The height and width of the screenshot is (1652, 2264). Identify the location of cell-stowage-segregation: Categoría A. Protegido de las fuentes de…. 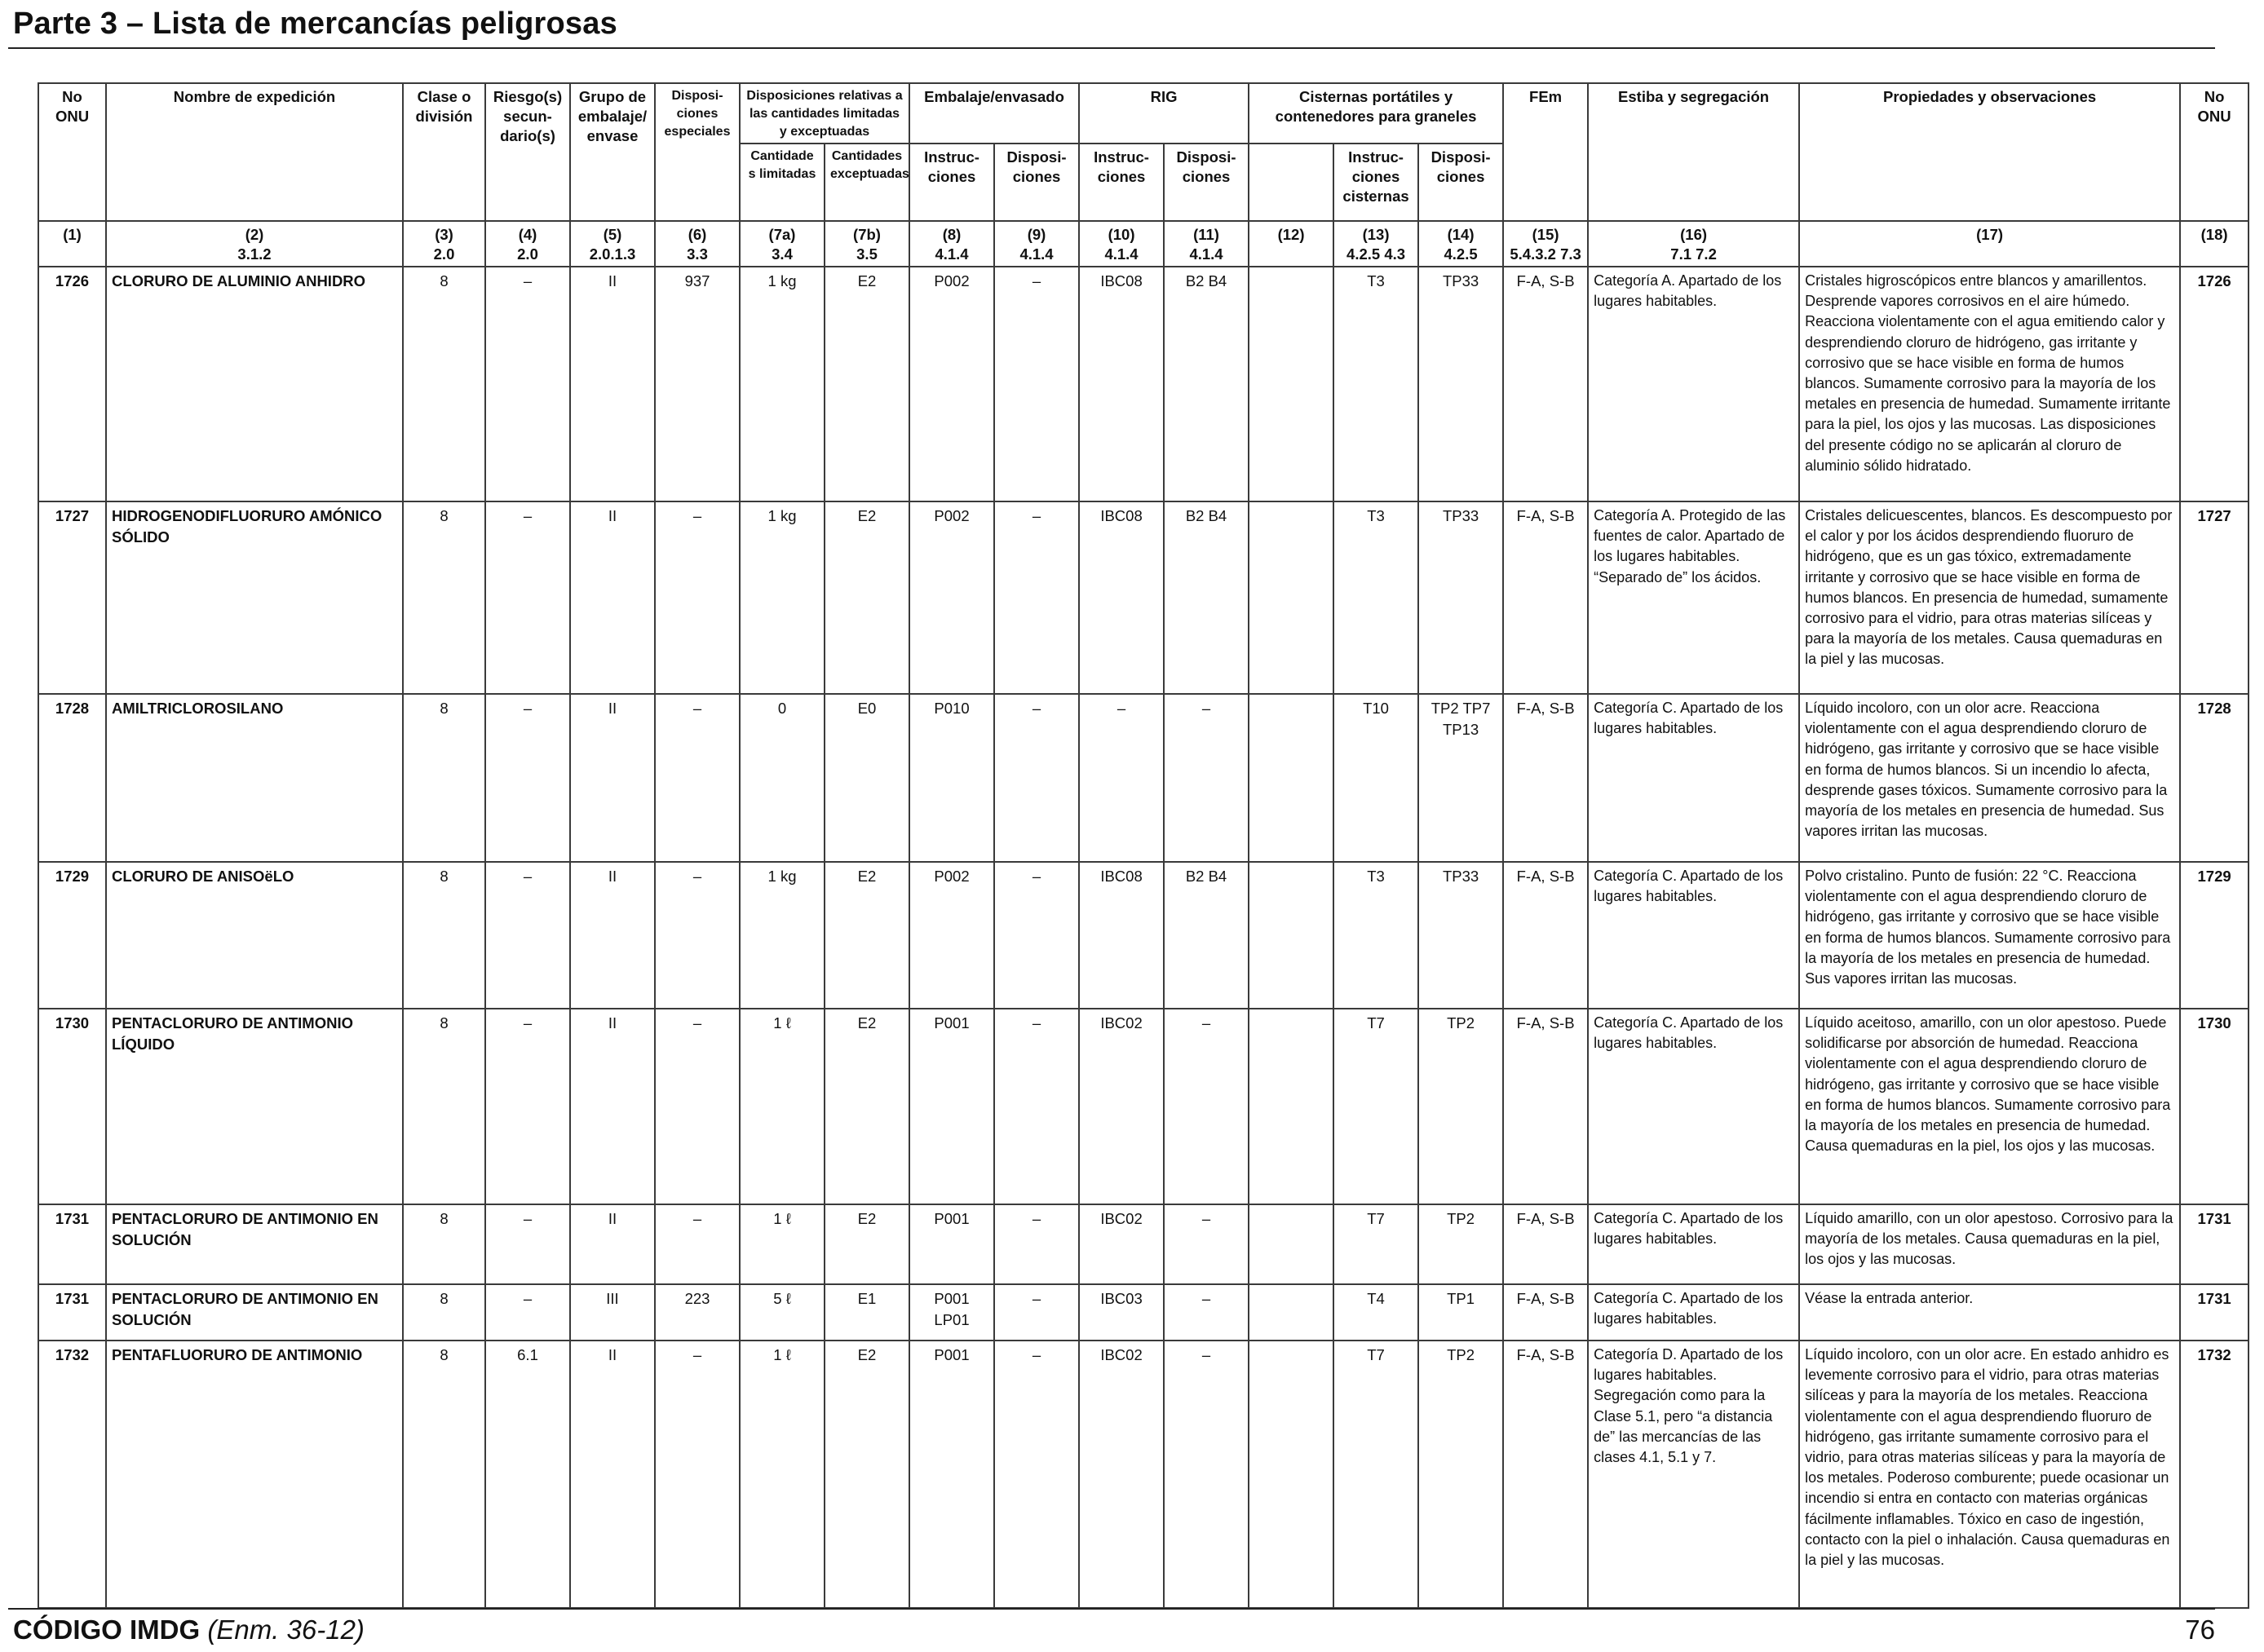
(1694, 598).